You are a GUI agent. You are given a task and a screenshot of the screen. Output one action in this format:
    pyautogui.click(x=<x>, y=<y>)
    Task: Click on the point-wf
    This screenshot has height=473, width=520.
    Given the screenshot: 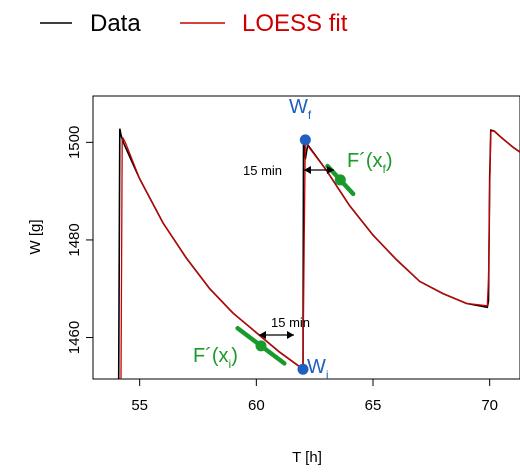 What is the action you would take?
    pyautogui.click(x=305, y=140)
    